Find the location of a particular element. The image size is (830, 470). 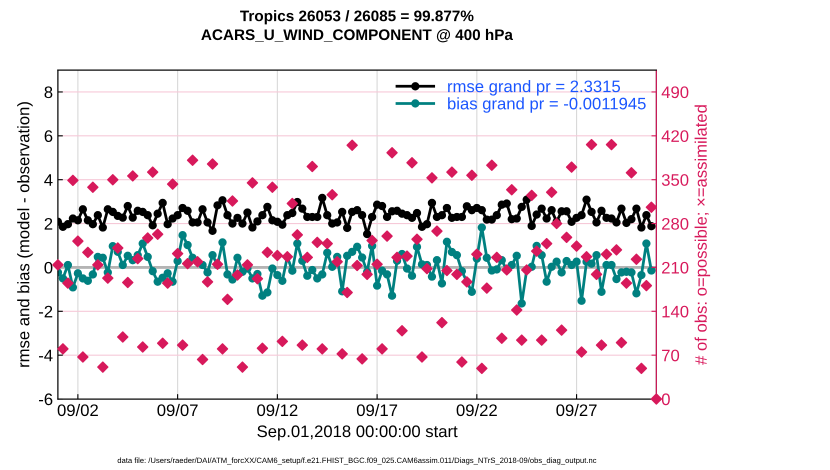

y-tick-label: 2 is located at coordinates (48, 224).